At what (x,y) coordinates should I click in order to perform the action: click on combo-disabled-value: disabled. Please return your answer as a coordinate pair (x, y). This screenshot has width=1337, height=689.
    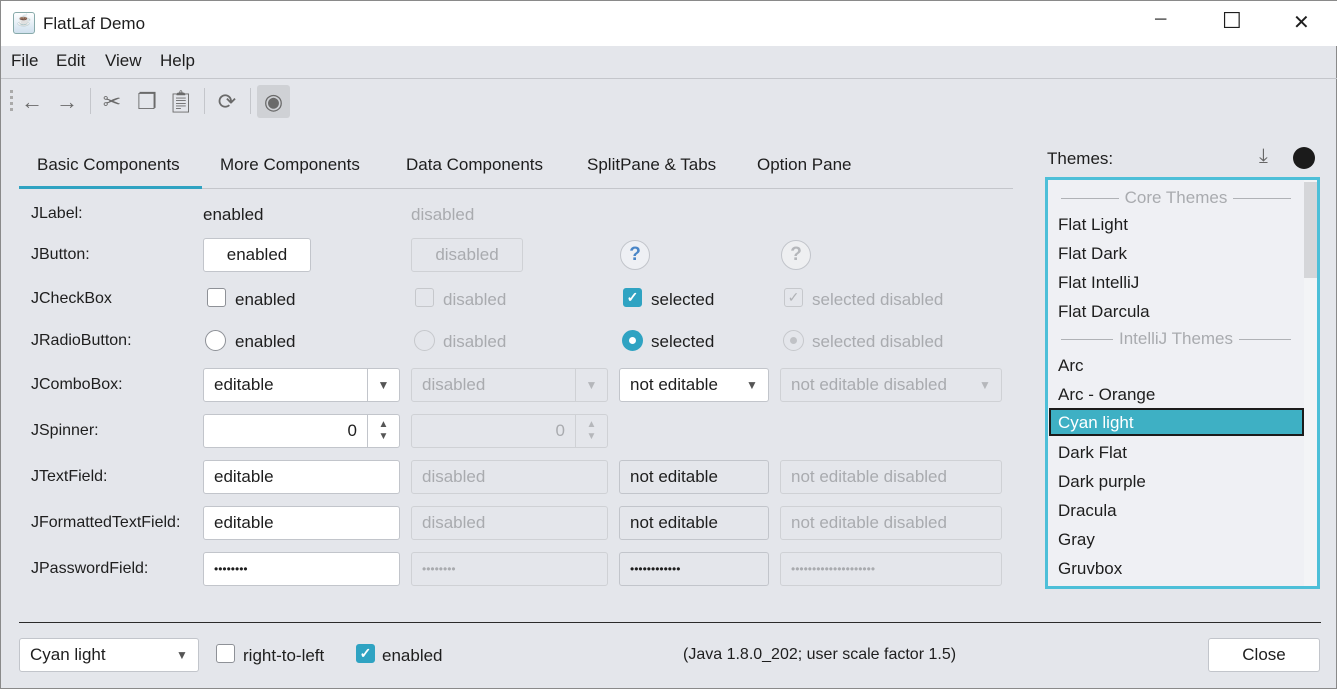
    Looking at the image, I should click on (454, 384).